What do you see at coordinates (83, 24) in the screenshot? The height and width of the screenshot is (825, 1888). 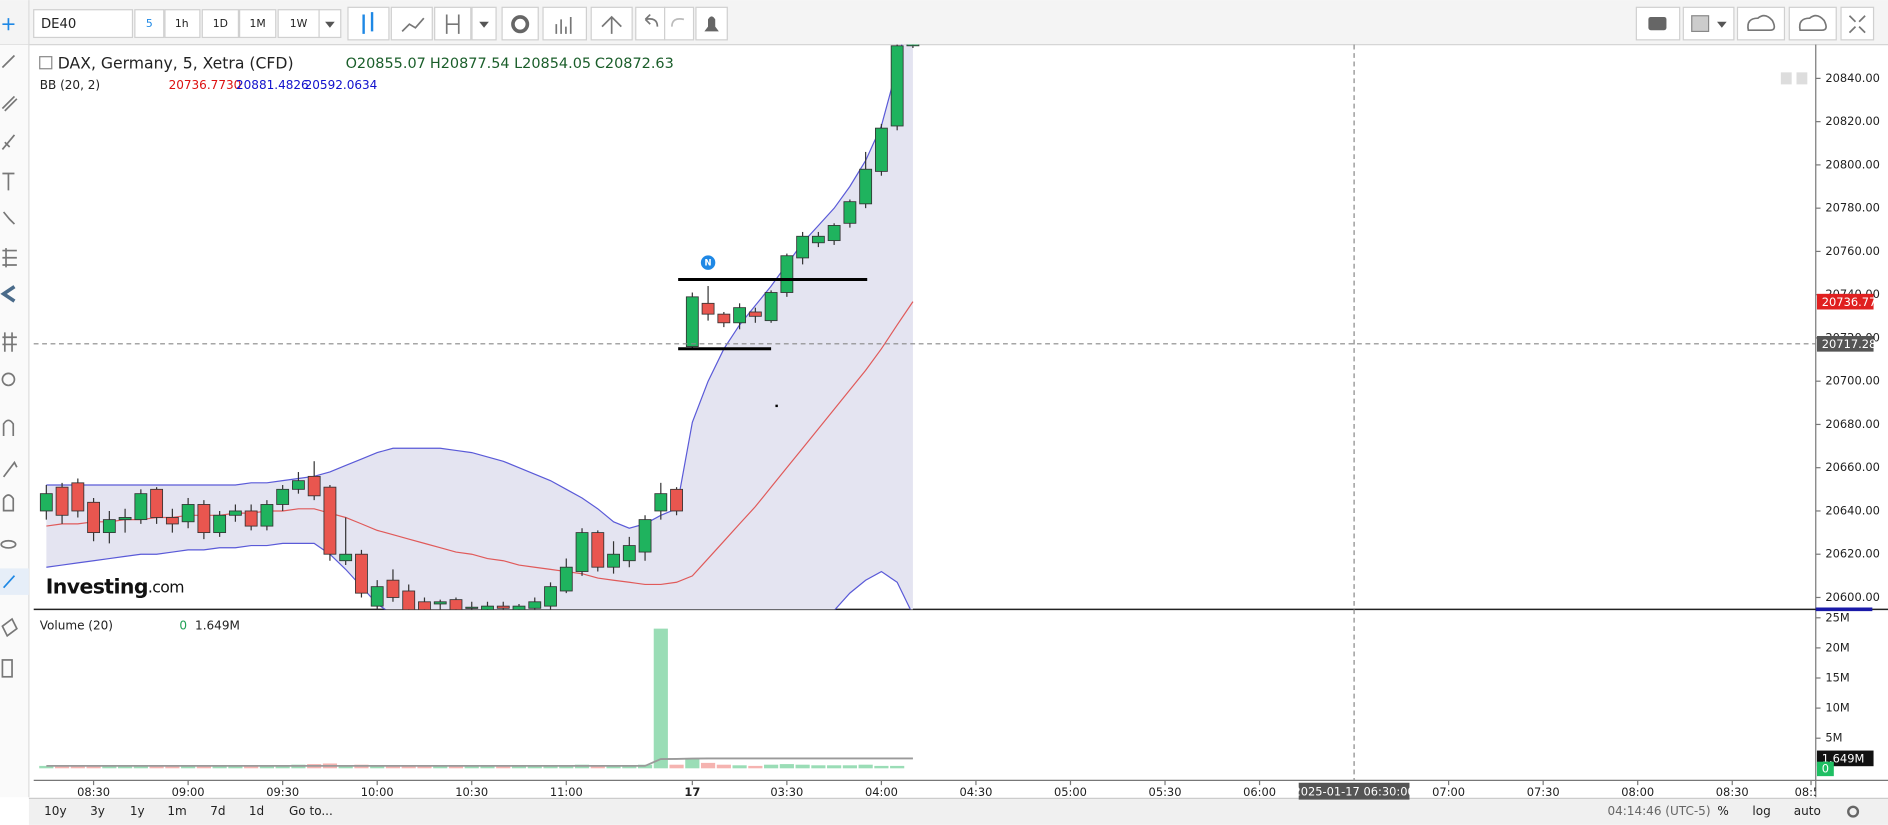 I see `symbol-input` at bounding box center [83, 24].